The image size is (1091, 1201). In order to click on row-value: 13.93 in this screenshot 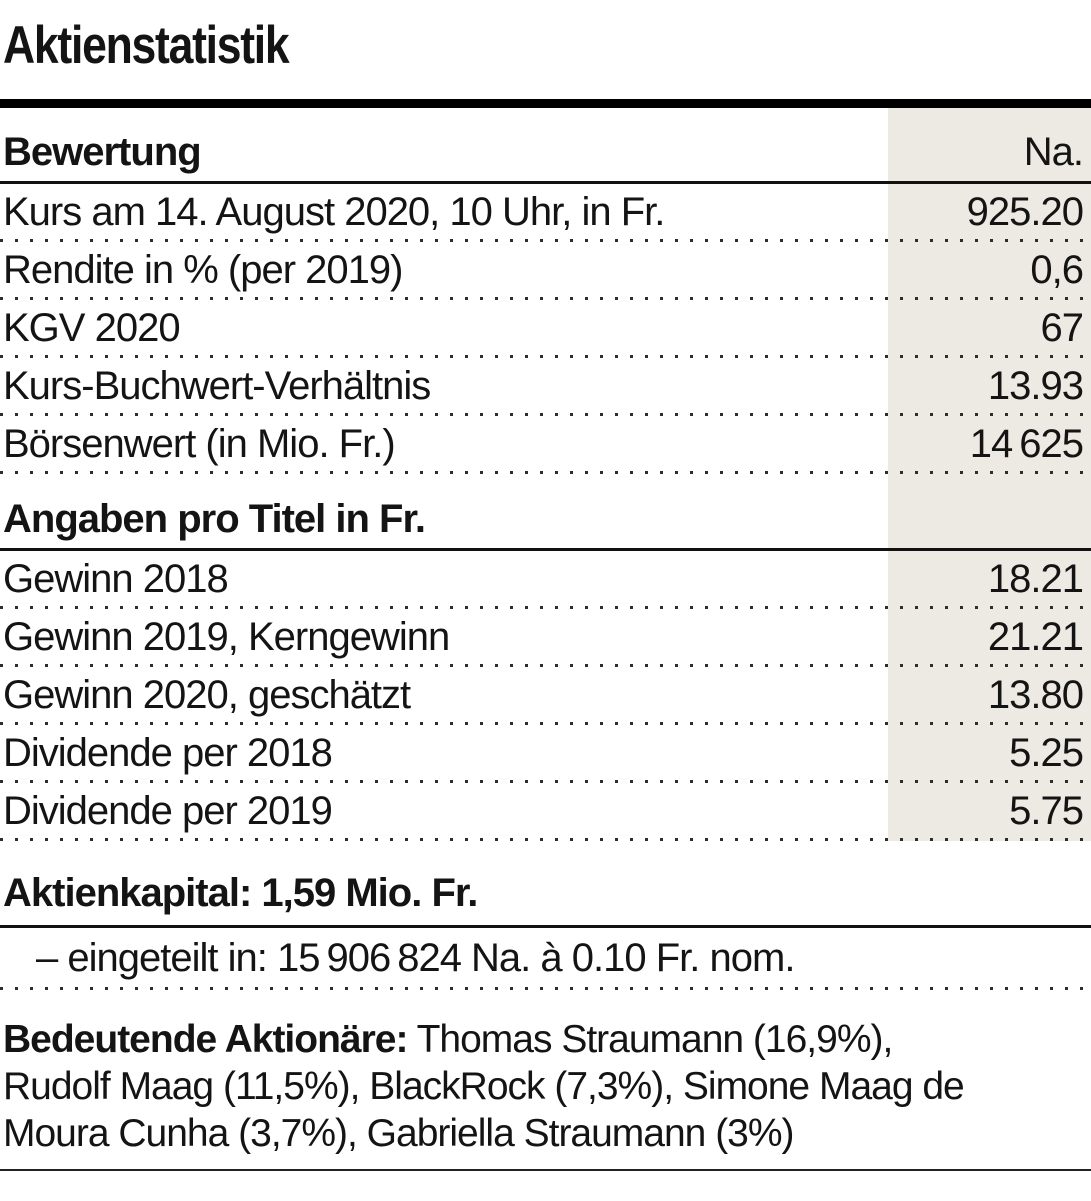, I will do `click(989, 386)`.